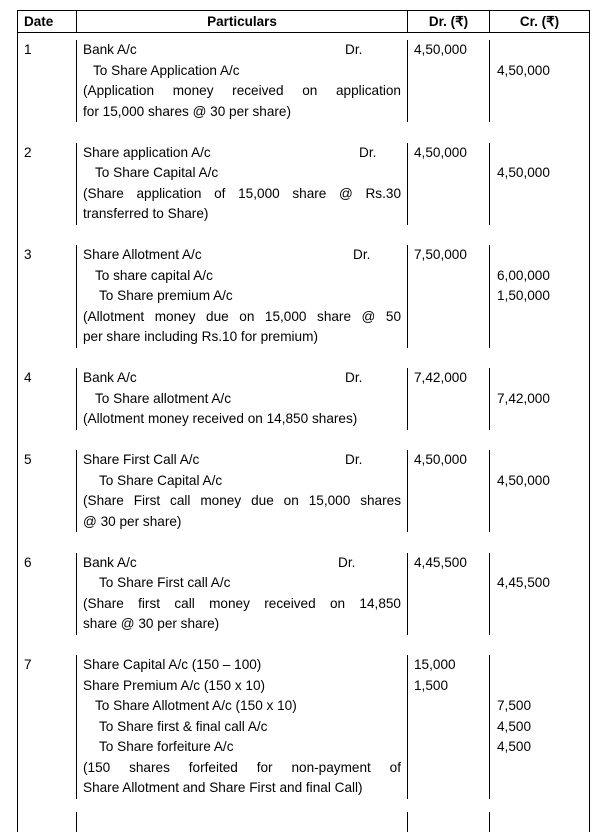 This screenshot has height=832, width=605. I want to click on dr-amount: 4,45,500, so click(440, 562).